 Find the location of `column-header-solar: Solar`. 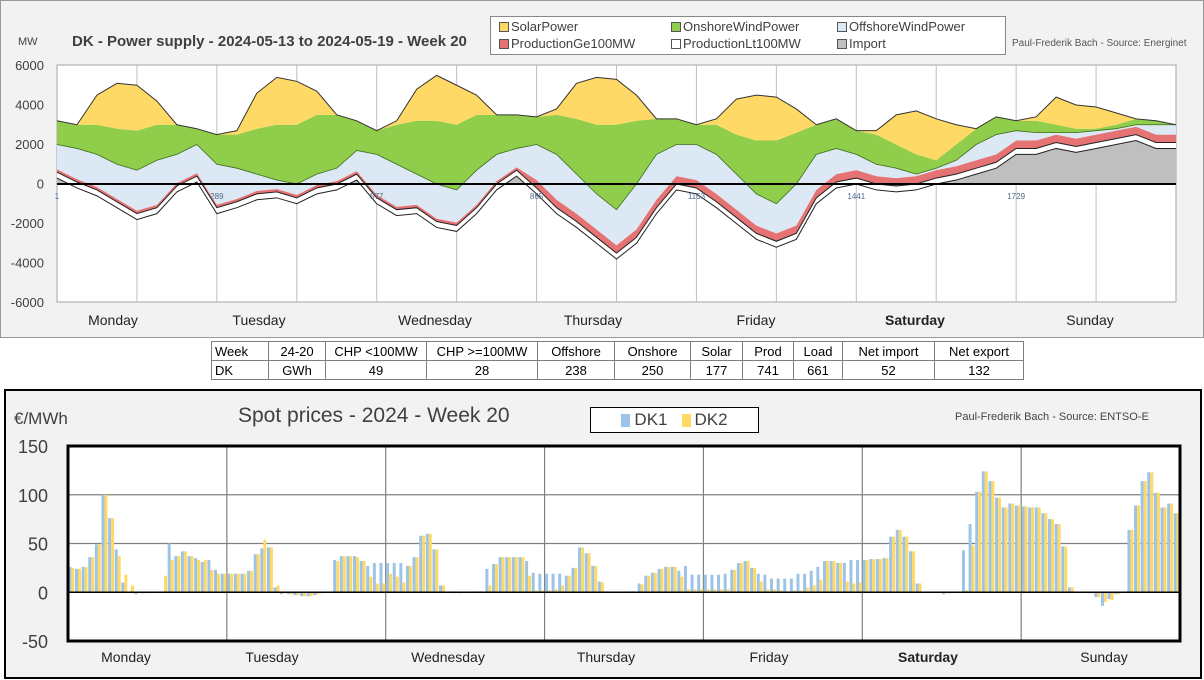

column-header-solar: Solar is located at coordinates (716, 351).